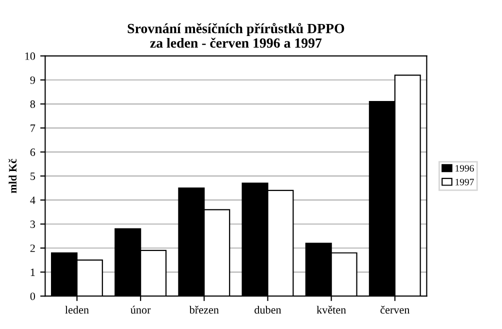 The width and height of the screenshot is (502, 329). Describe the element at coordinates (33, 104) in the screenshot. I see `y-tick-label: 8` at that location.